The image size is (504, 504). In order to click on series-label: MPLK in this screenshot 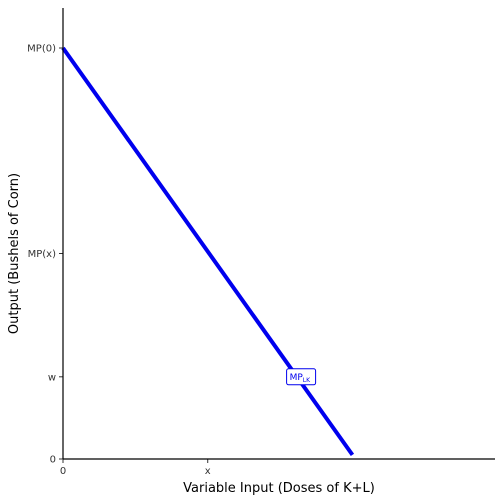, I will do `click(301, 378)`.